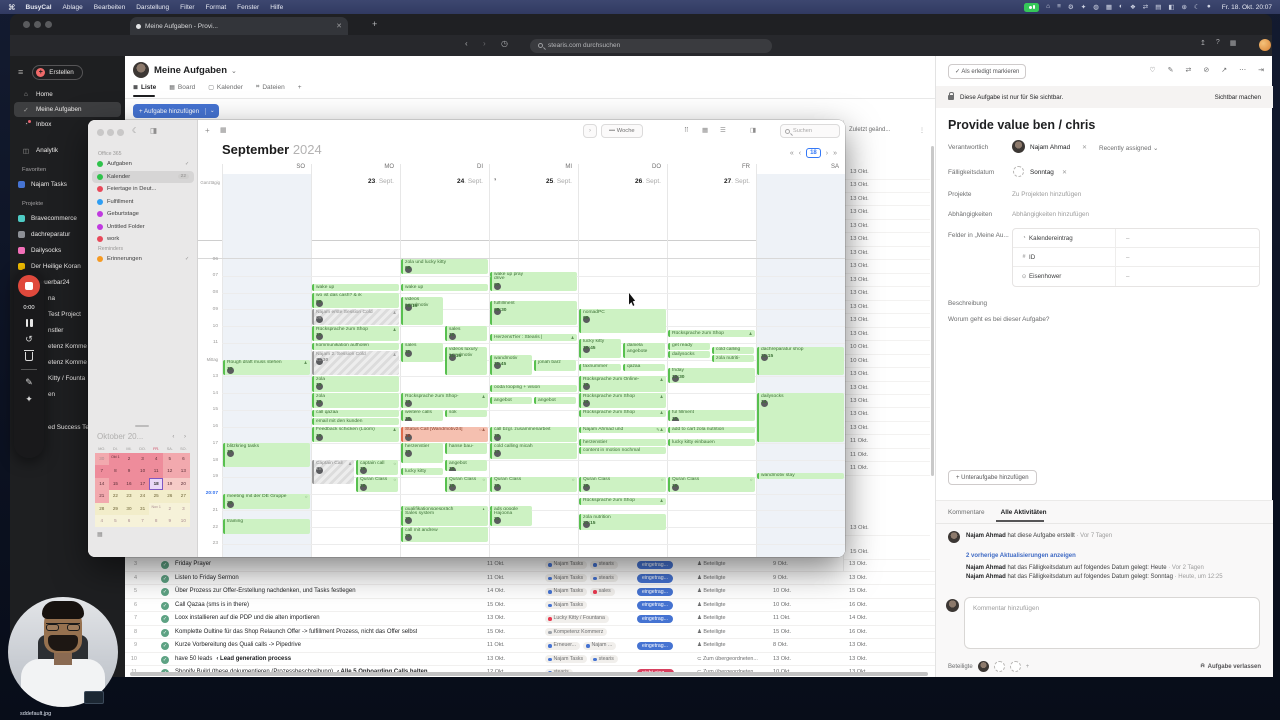  Describe the element at coordinates (1027, 666) in the screenshot. I see `add-collaborator-button: +` at that location.